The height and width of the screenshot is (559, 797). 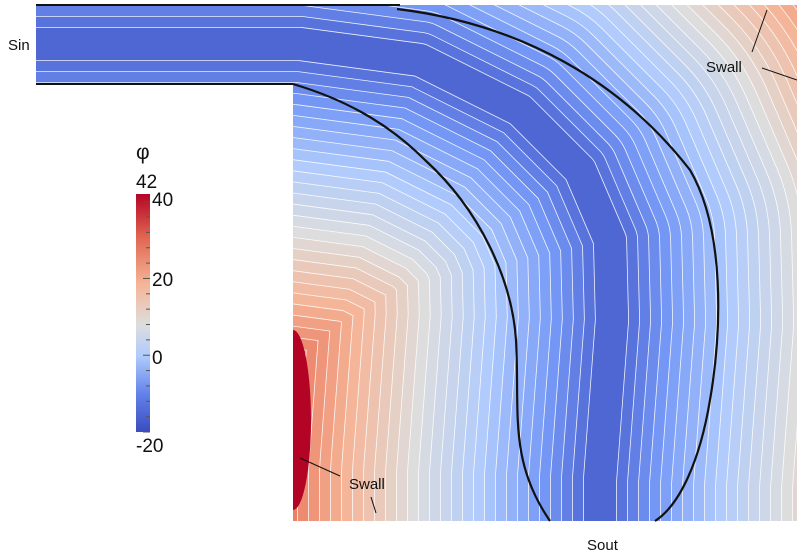 I want to click on colorbar-tick-label: 20, so click(x=163, y=280).